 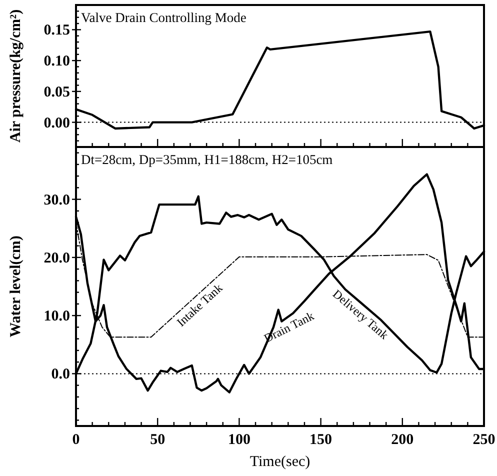 I want to click on x-tick-label: 200, so click(x=402, y=440).